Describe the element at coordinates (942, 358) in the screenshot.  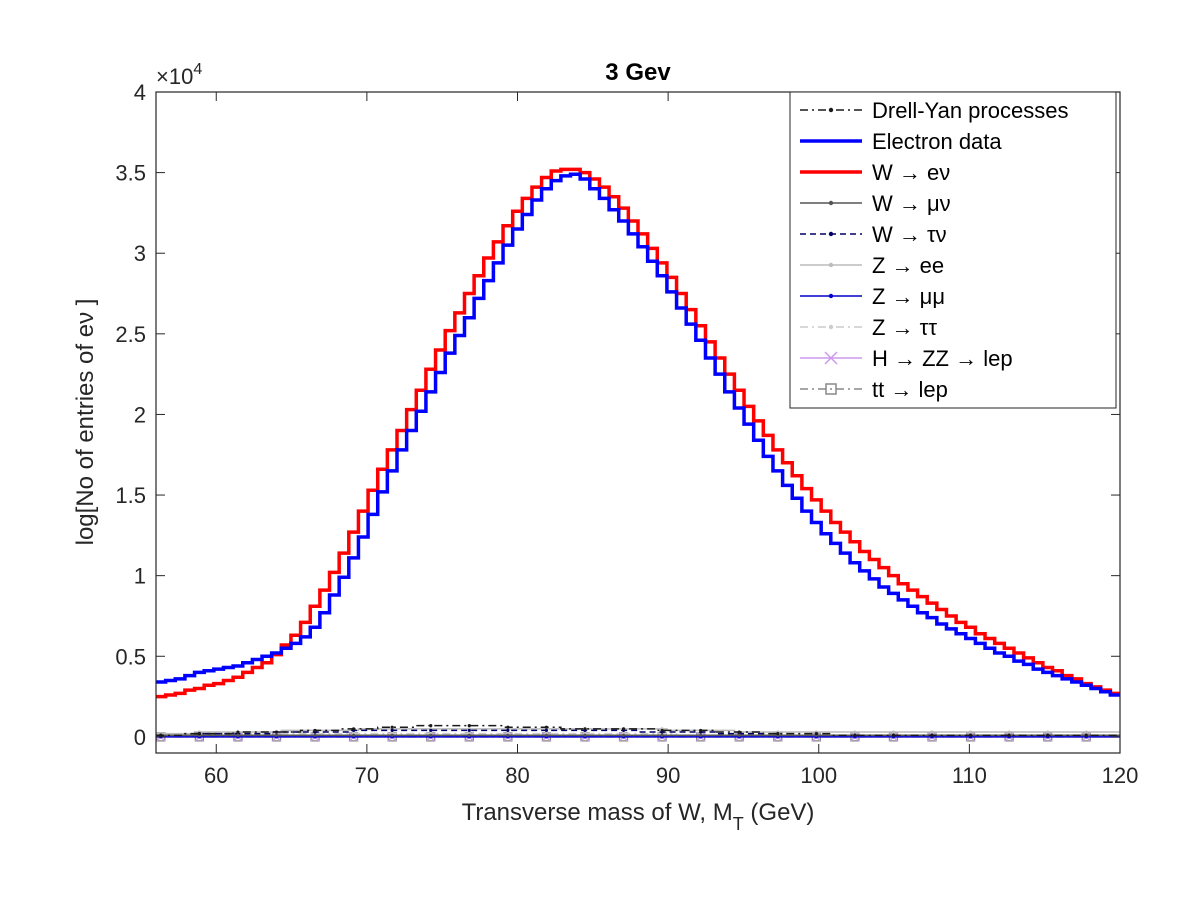
I see `legend-label: H → ZZ → lep` at that location.